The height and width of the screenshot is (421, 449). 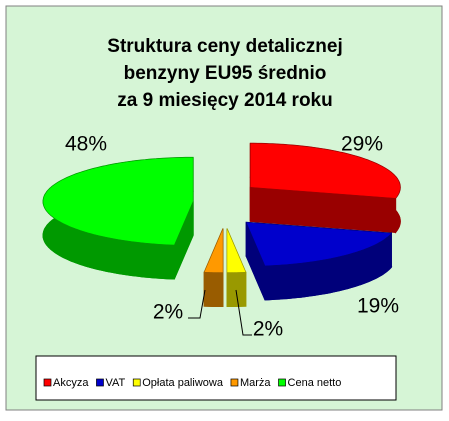 What do you see at coordinates (255, 383) in the screenshot?
I see `legend-label: Marża` at bounding box center [255, 383].